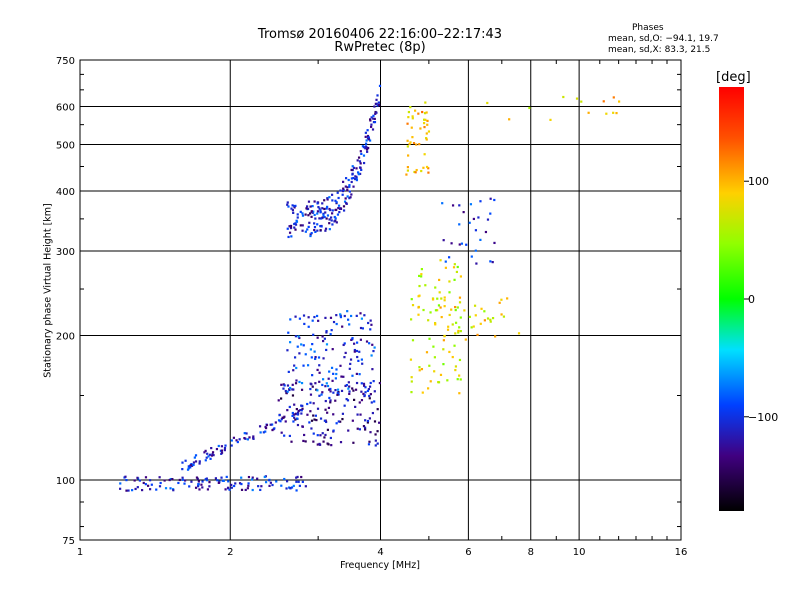 This screenshot has width=800, height=600. Describe the element at coordinates (80, 552) in the screenshot. I see `x-tick-label: 1` at that location.